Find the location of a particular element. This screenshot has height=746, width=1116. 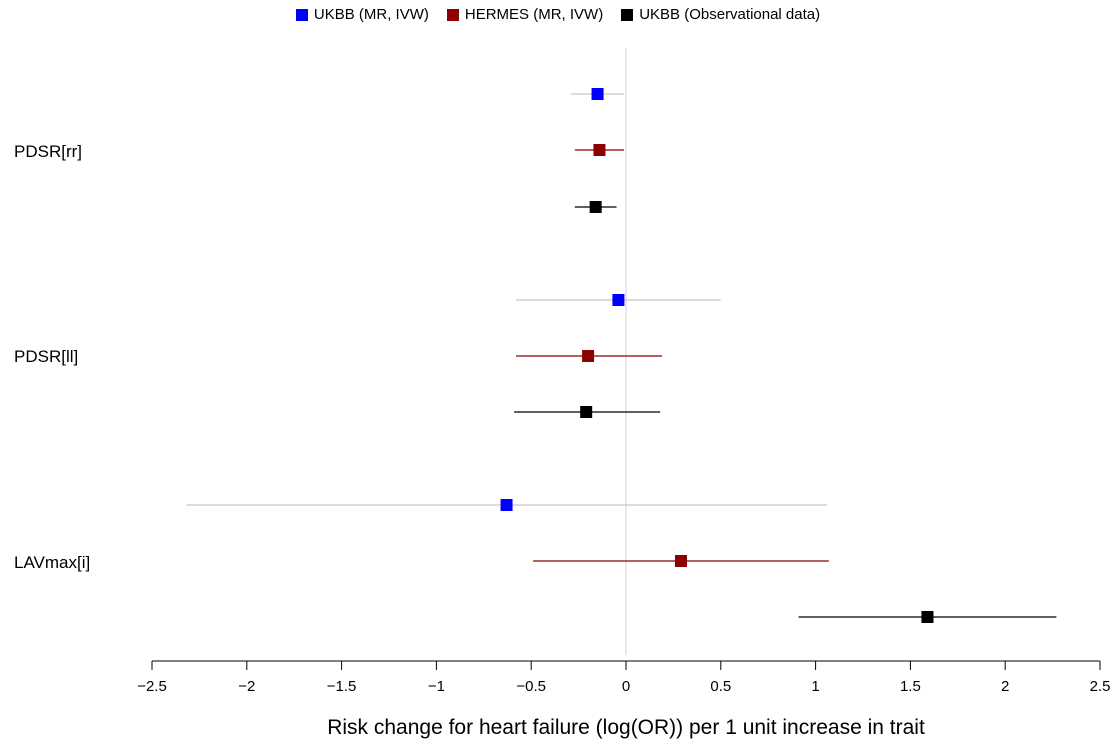

legend-item-ukbb-mr: UKBB (MR, IVW) is located at coordinates (362, 14).